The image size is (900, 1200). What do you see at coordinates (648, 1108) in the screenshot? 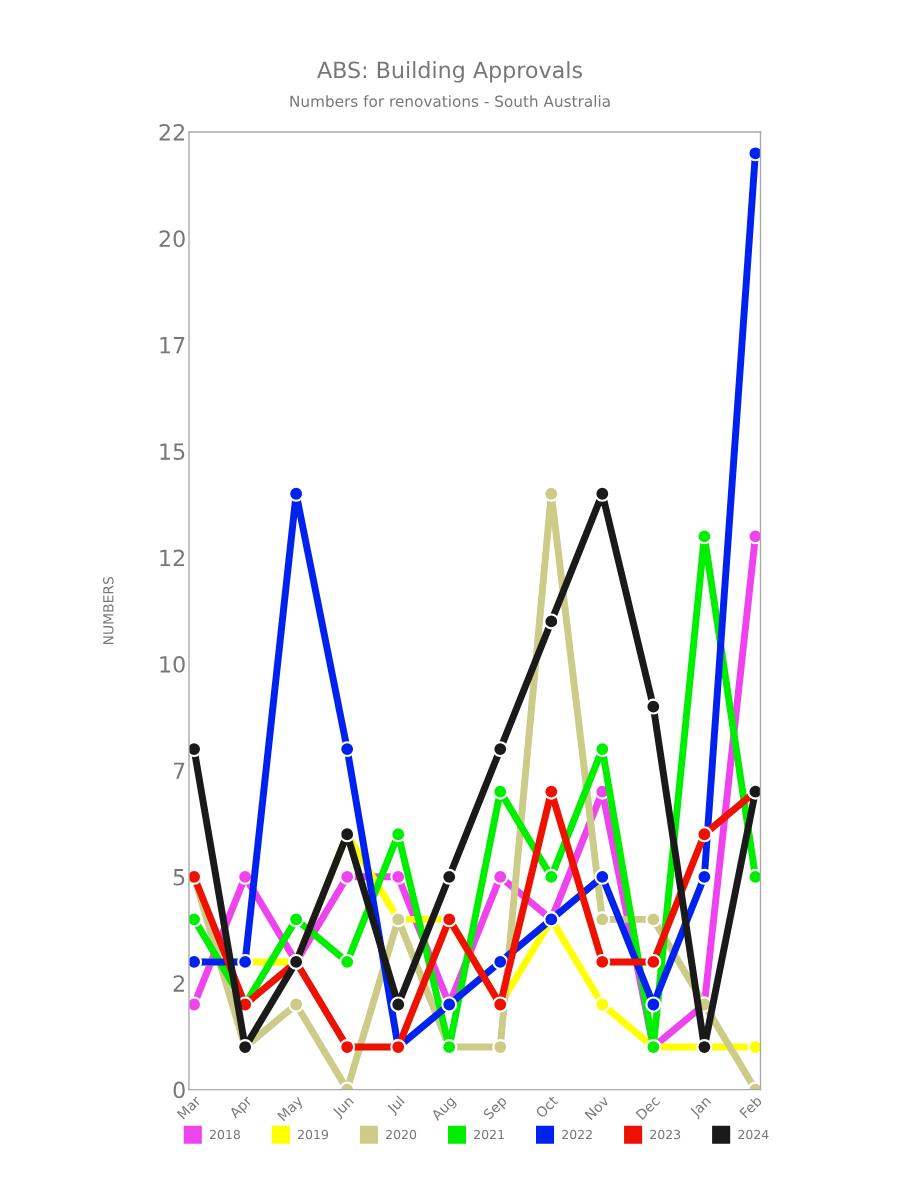
I see `x-tick-label: Dec` at bounding box center [648, 1108].